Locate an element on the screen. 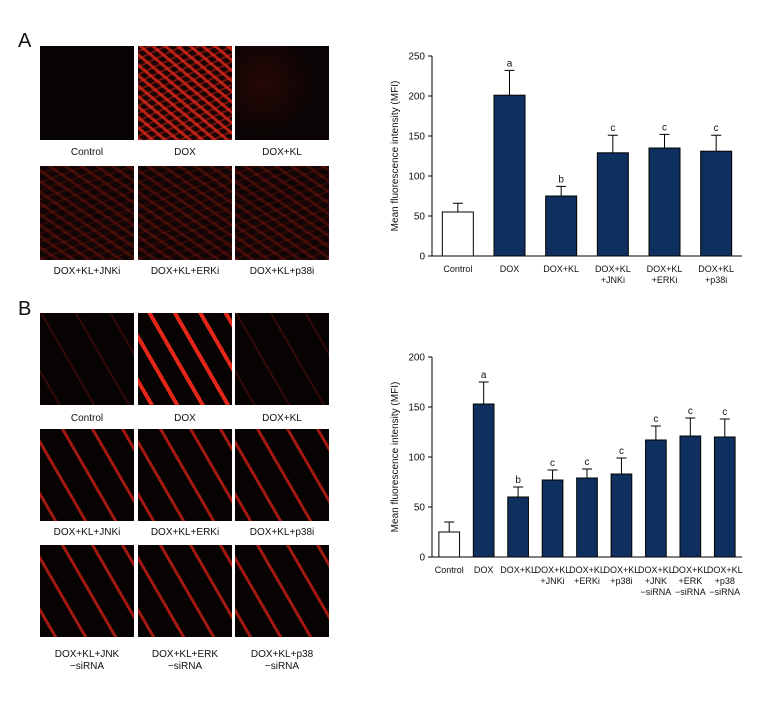 Image resolution: width=780 pixels, height=720 pixels. x-tick-label: DOX+KL +p38 −siRNA is located at coordinates (724, 581).